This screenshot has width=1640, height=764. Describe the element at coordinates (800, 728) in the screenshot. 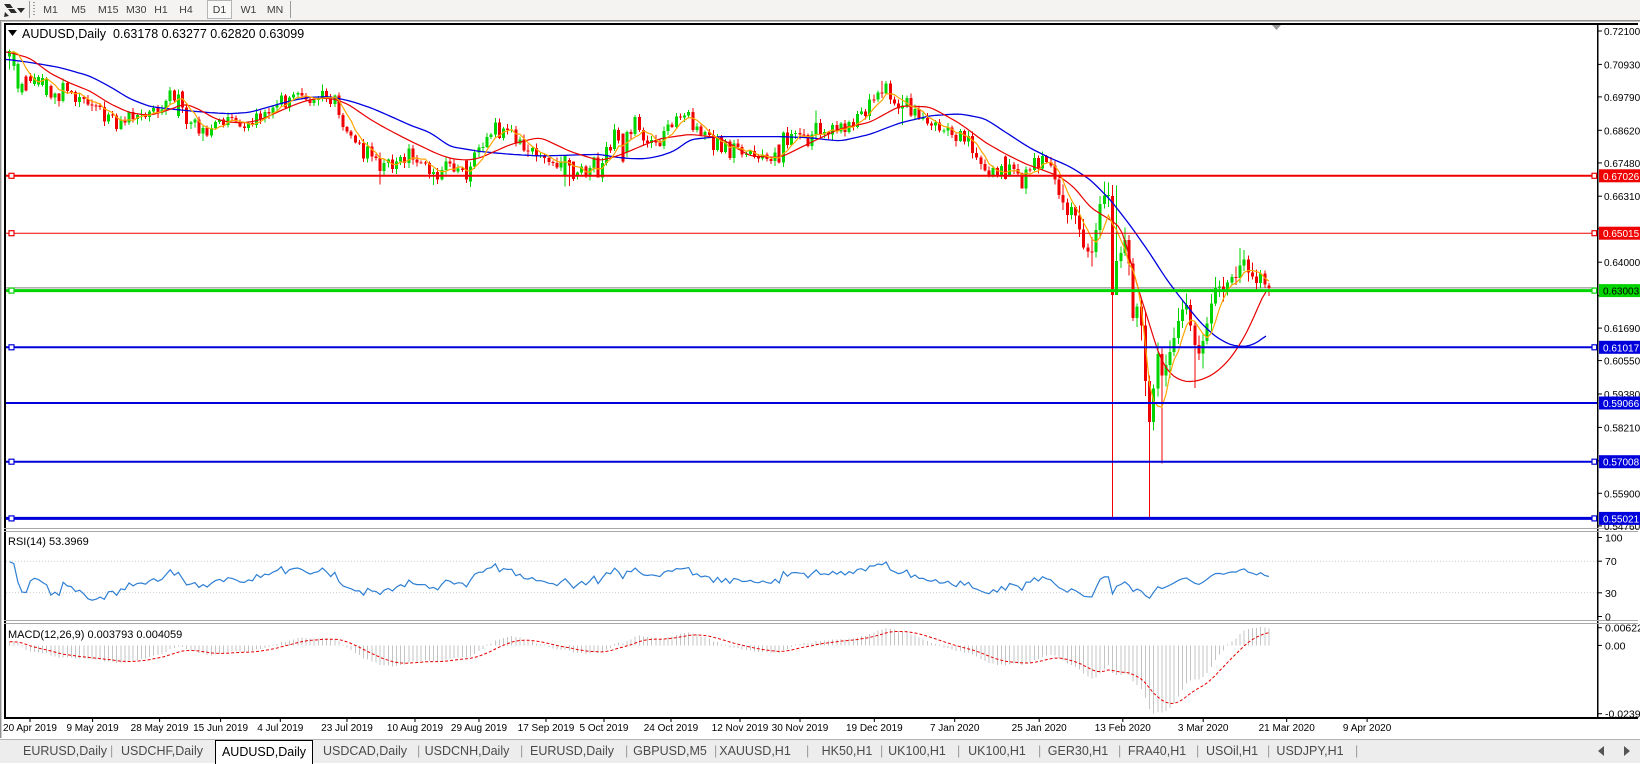

I see `svg-text: 30 Nov 2019` at that location.